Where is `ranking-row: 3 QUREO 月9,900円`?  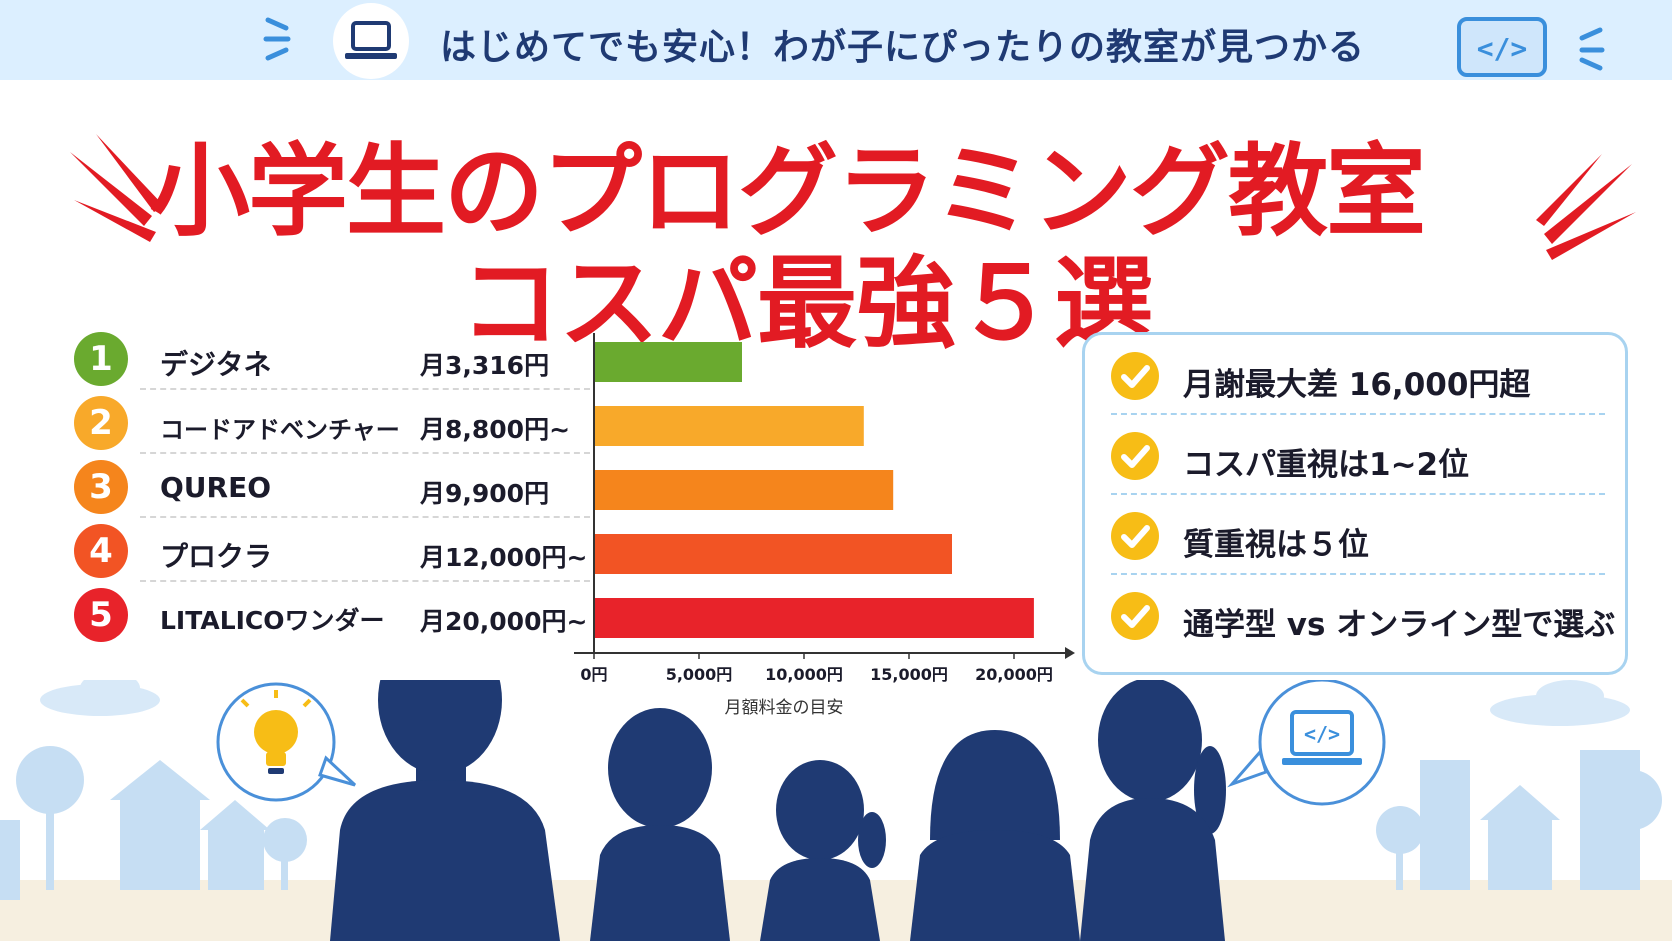
ranking-row: 3 QUREO 月9,900円 is located at coordinates (330, 488).